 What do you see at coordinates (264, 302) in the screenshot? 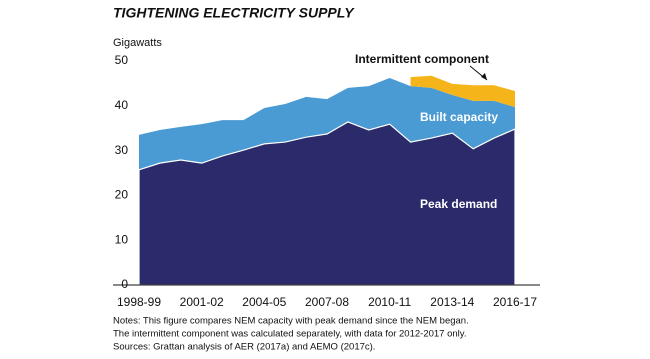
I see `x-tick-label: 2004-05` at bounding box center [264, 302].